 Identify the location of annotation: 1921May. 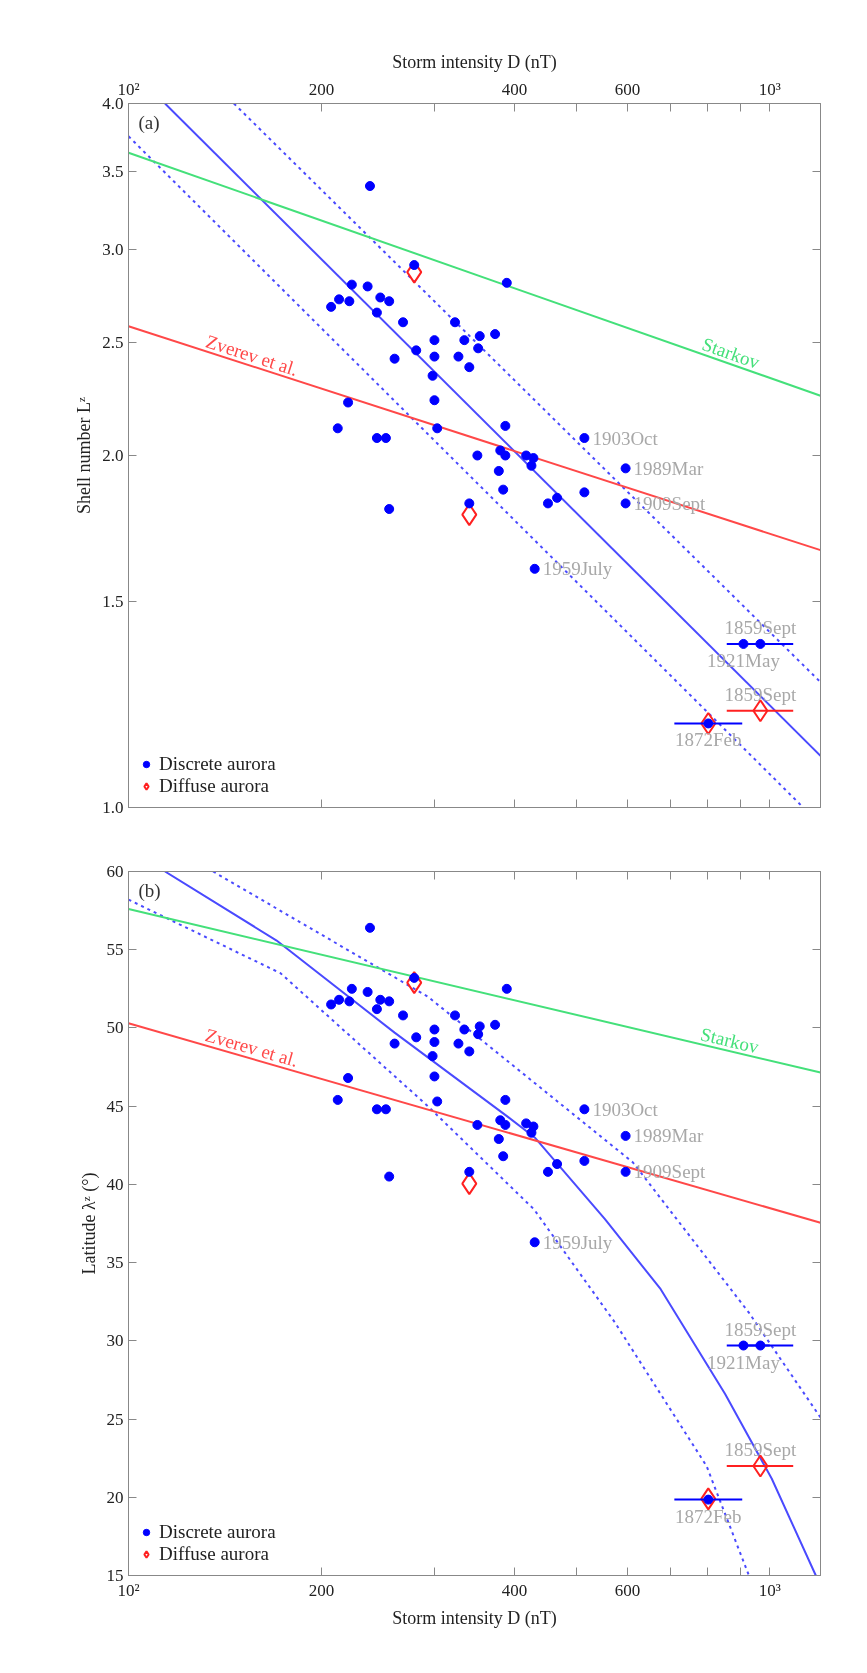
(744, 1362).